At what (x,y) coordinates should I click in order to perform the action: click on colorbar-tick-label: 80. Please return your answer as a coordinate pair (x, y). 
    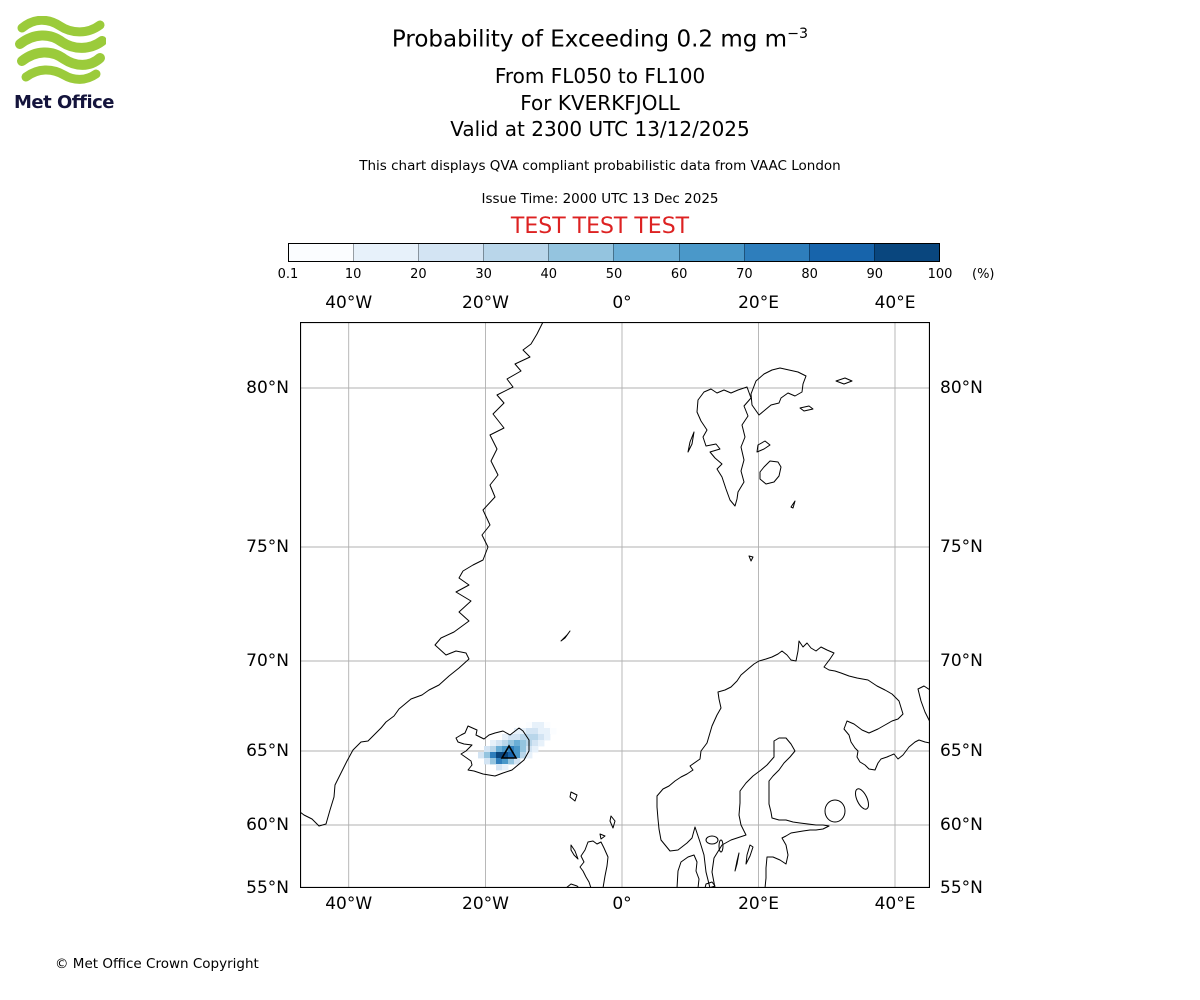
    Looking at the image, I should click on (809, 274).